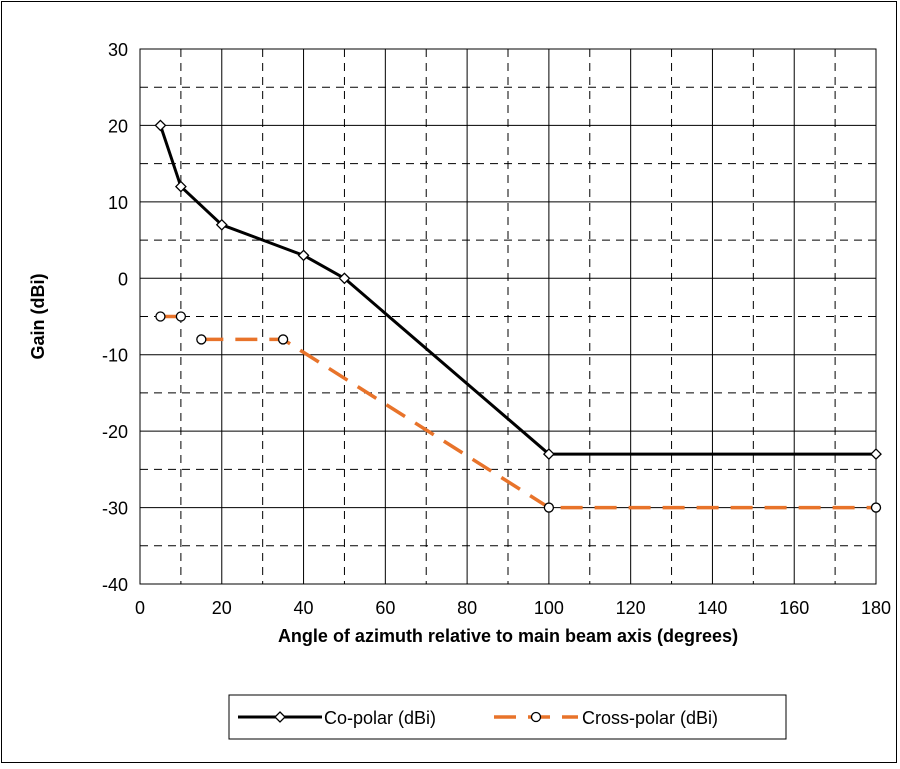 The height and width of the screenshot is (769, 900). Describe the element at coordinates (115, 585) in the screenshot. I see `y-tick-label: -40` at that location.